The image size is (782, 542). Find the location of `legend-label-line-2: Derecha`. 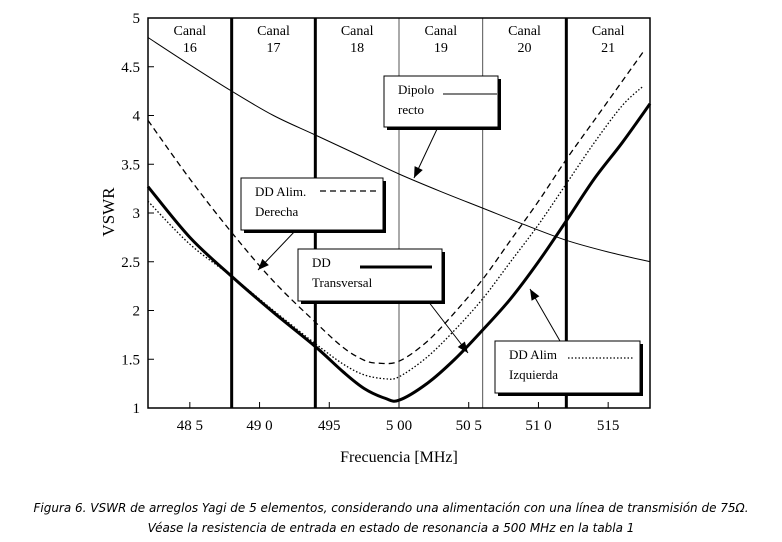

legend-label-line-2: Derecha is located at coordinates (277, 211).